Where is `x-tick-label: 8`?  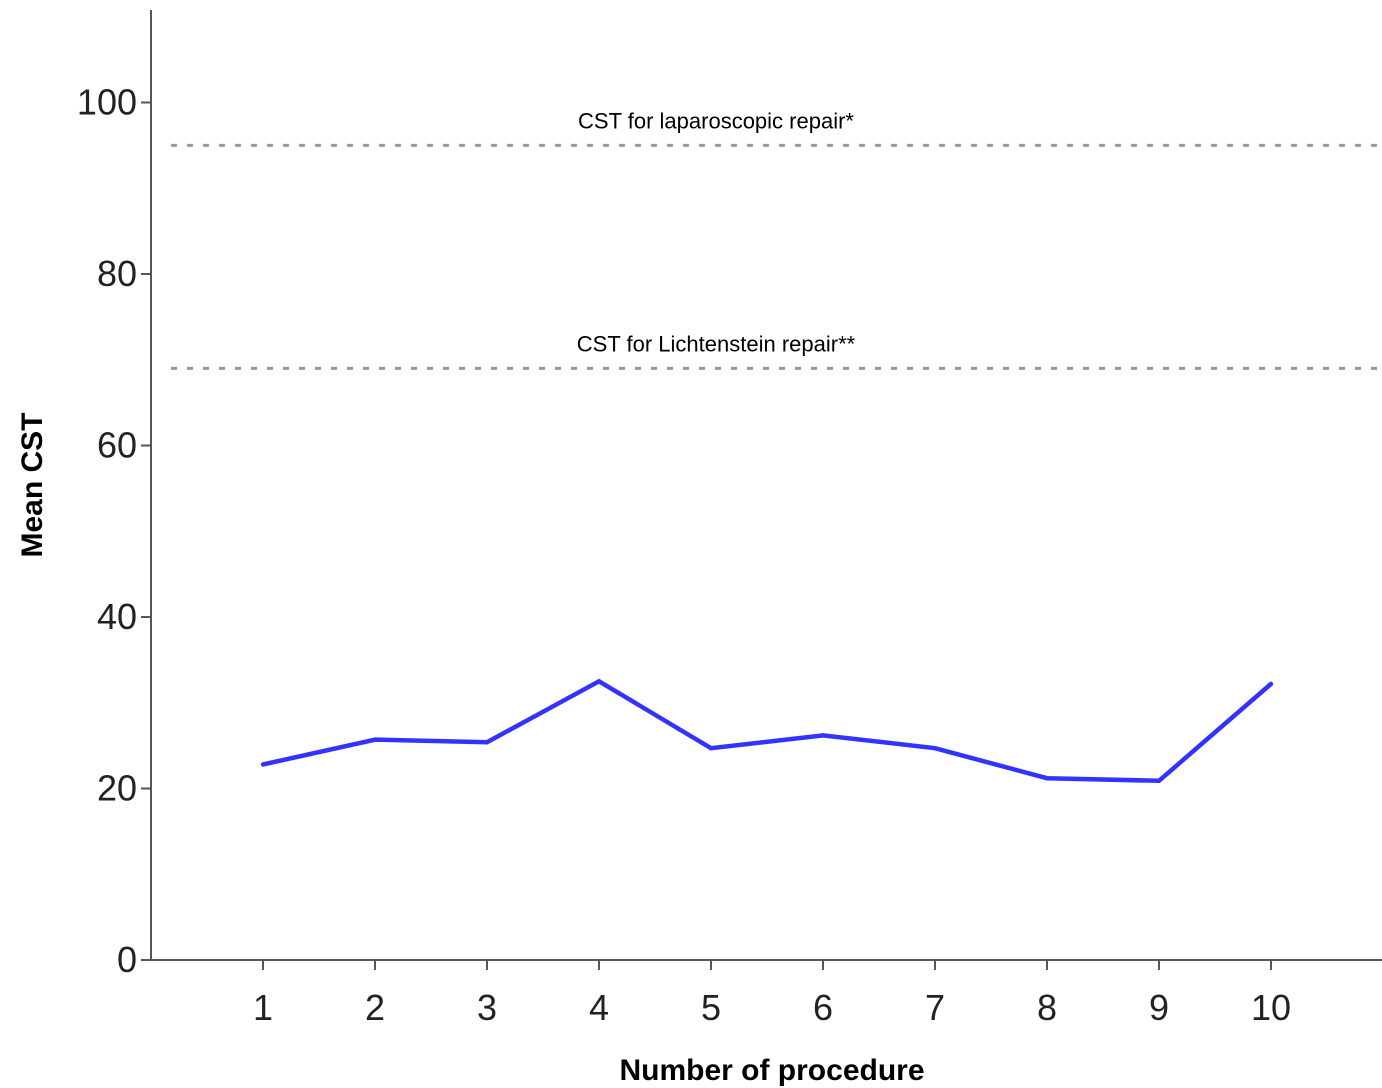 x-tick-label: 8 is located at coordinates (1047, 1007).